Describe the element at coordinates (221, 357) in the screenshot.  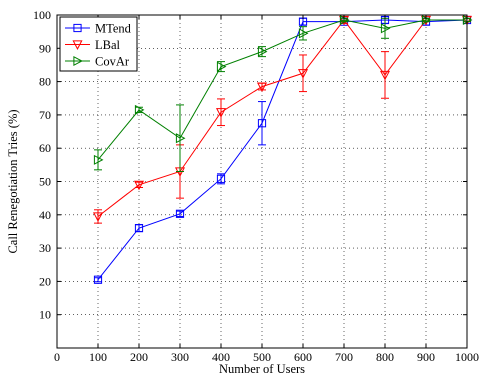
I see `x-tick-label: 400` at that location.